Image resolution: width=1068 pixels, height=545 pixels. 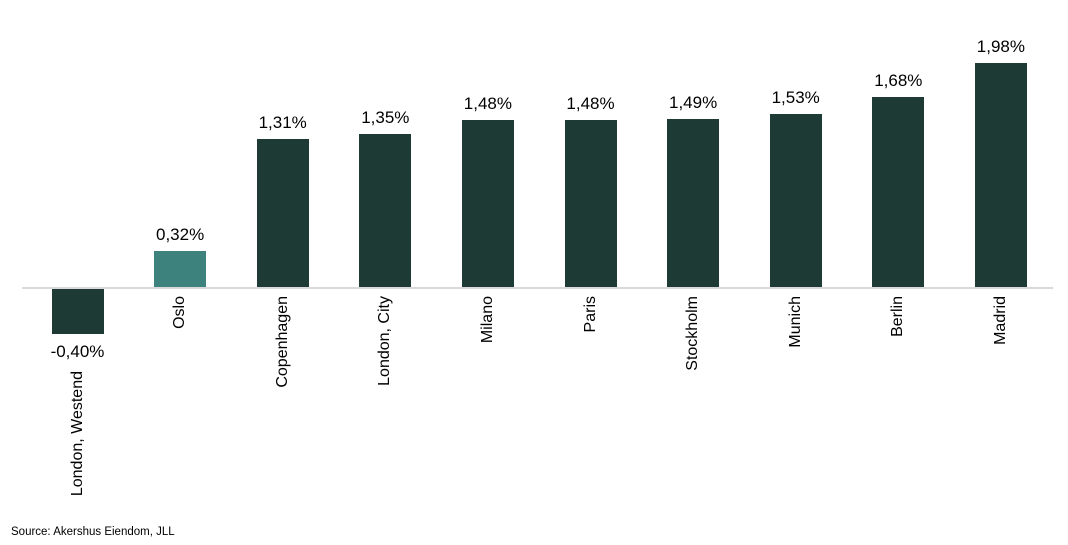 I want to click on category-label-paris: Paris, so click(x=590, y=314).